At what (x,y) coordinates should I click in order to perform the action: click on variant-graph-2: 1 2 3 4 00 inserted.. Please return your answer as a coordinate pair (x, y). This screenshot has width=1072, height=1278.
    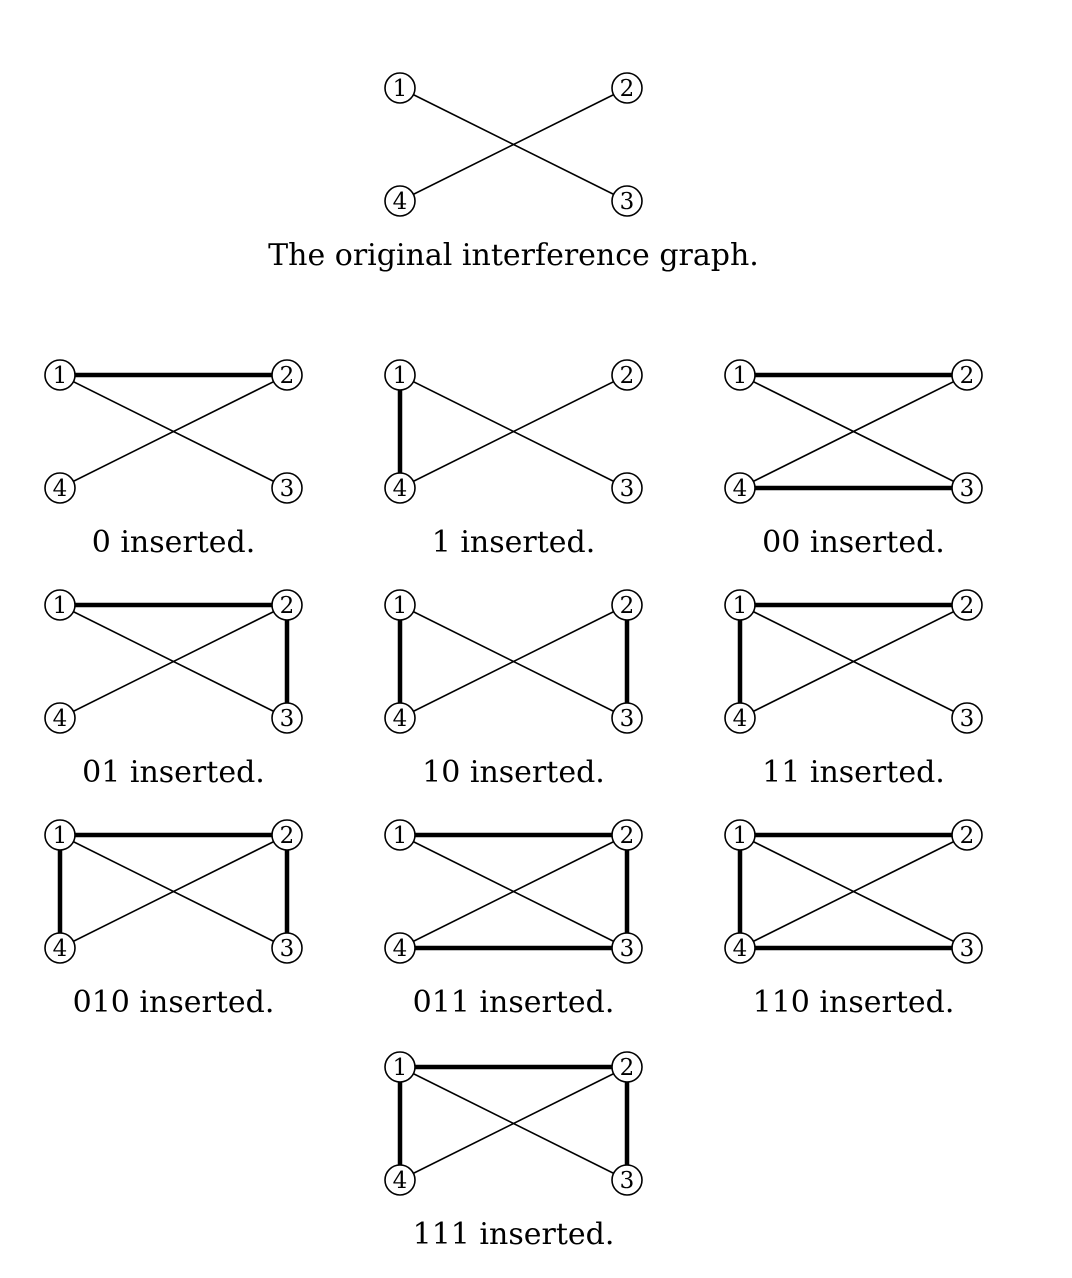
    Looking at the image, I should click on (853, 459).